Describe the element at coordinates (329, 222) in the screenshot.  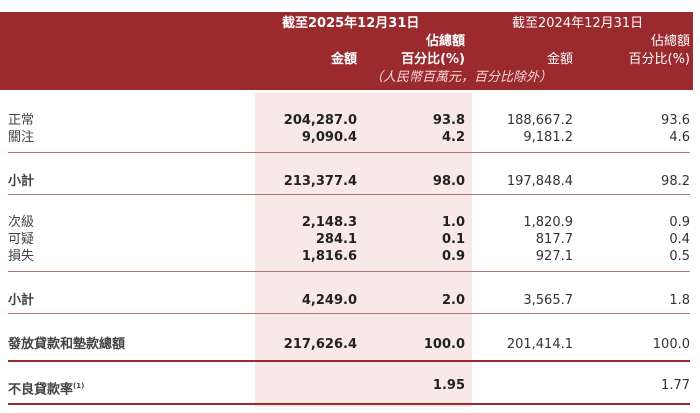
I see `amount-2025: 2,148.3` at that location.